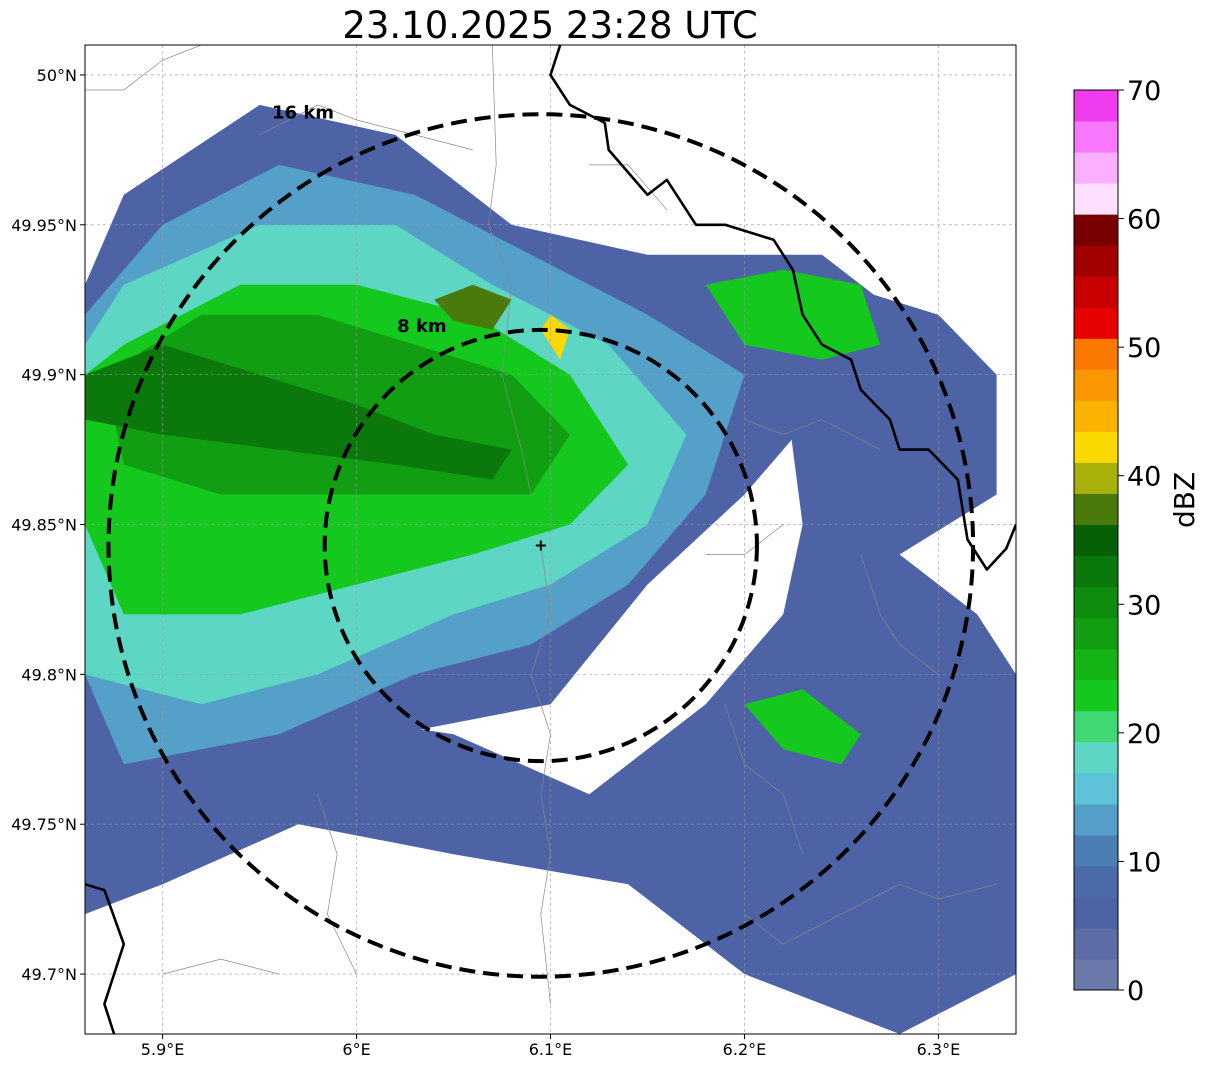 This screenshot has height=1069, width=1207. What do you see at coordinates (1144, 91) in the screenshot?
I see `colorbar-tick-label: 70` at bounding box center [1144, 91].